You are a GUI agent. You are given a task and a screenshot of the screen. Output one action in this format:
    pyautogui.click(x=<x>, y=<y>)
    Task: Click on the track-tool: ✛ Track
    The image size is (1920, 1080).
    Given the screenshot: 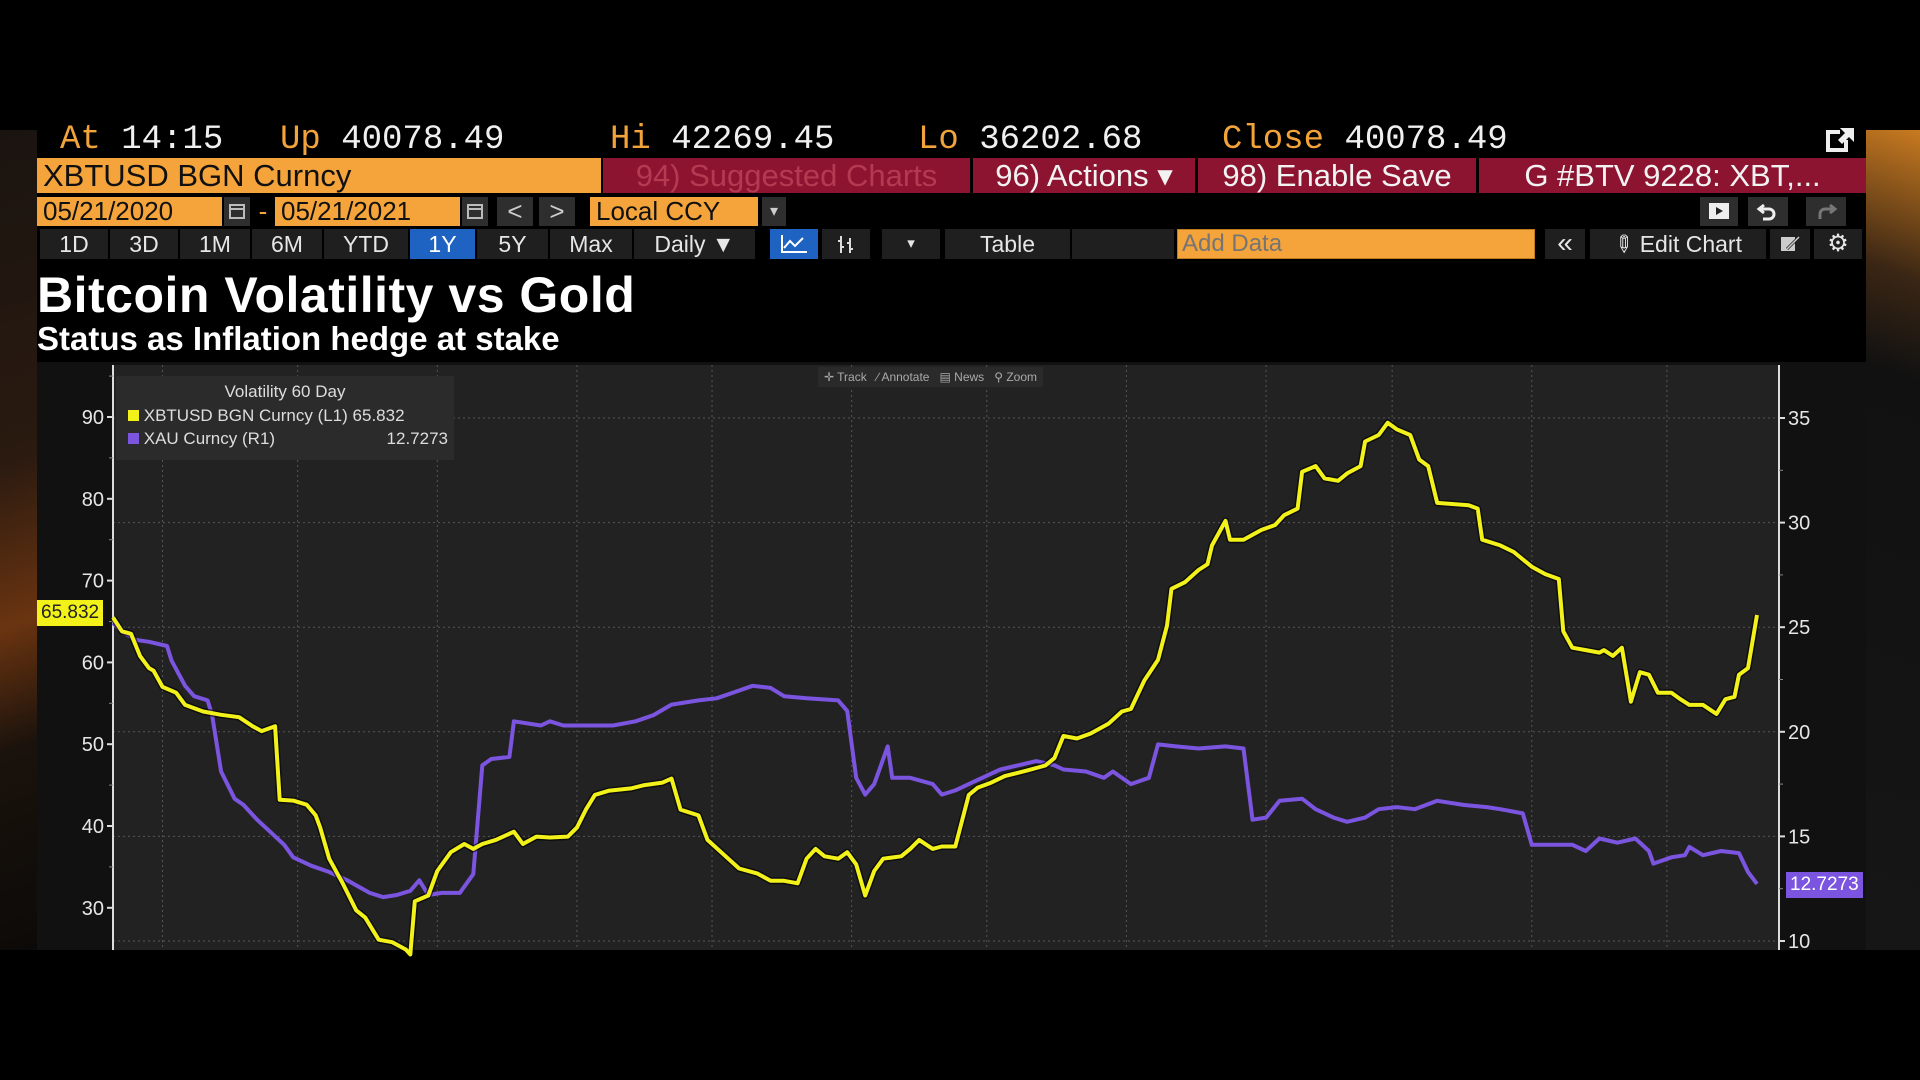 What is the action you would take?
    pyautogui.click(x=845, y=377)
    